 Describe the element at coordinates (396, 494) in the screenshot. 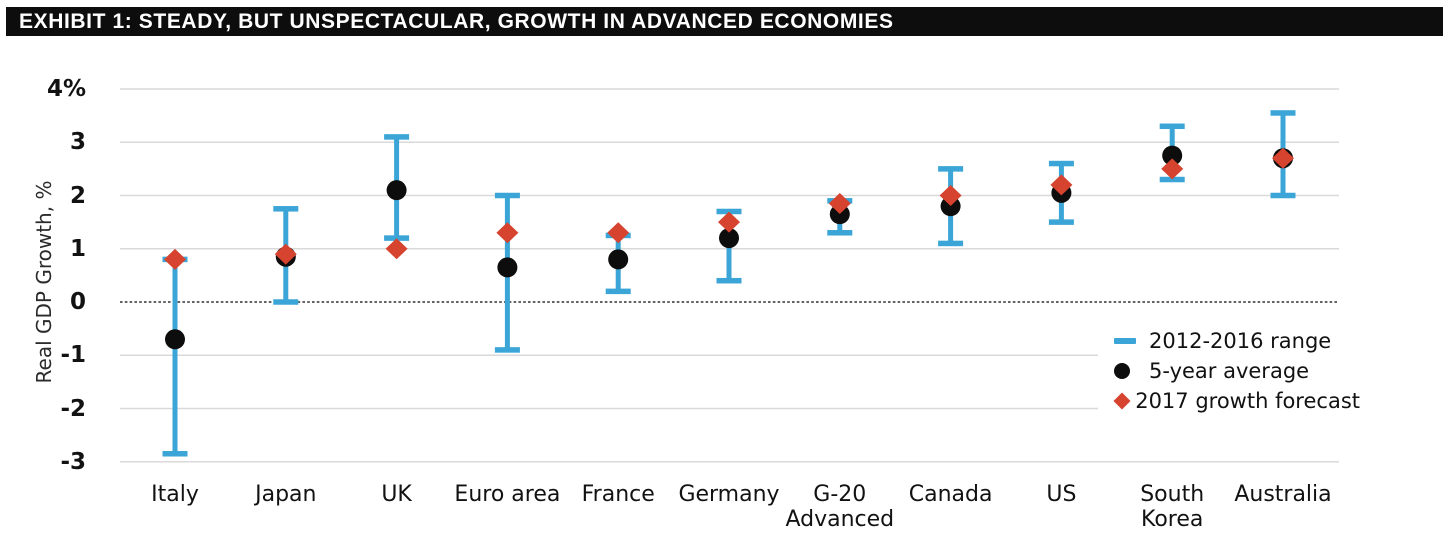

I see `x-axis-label: UK` at that location.